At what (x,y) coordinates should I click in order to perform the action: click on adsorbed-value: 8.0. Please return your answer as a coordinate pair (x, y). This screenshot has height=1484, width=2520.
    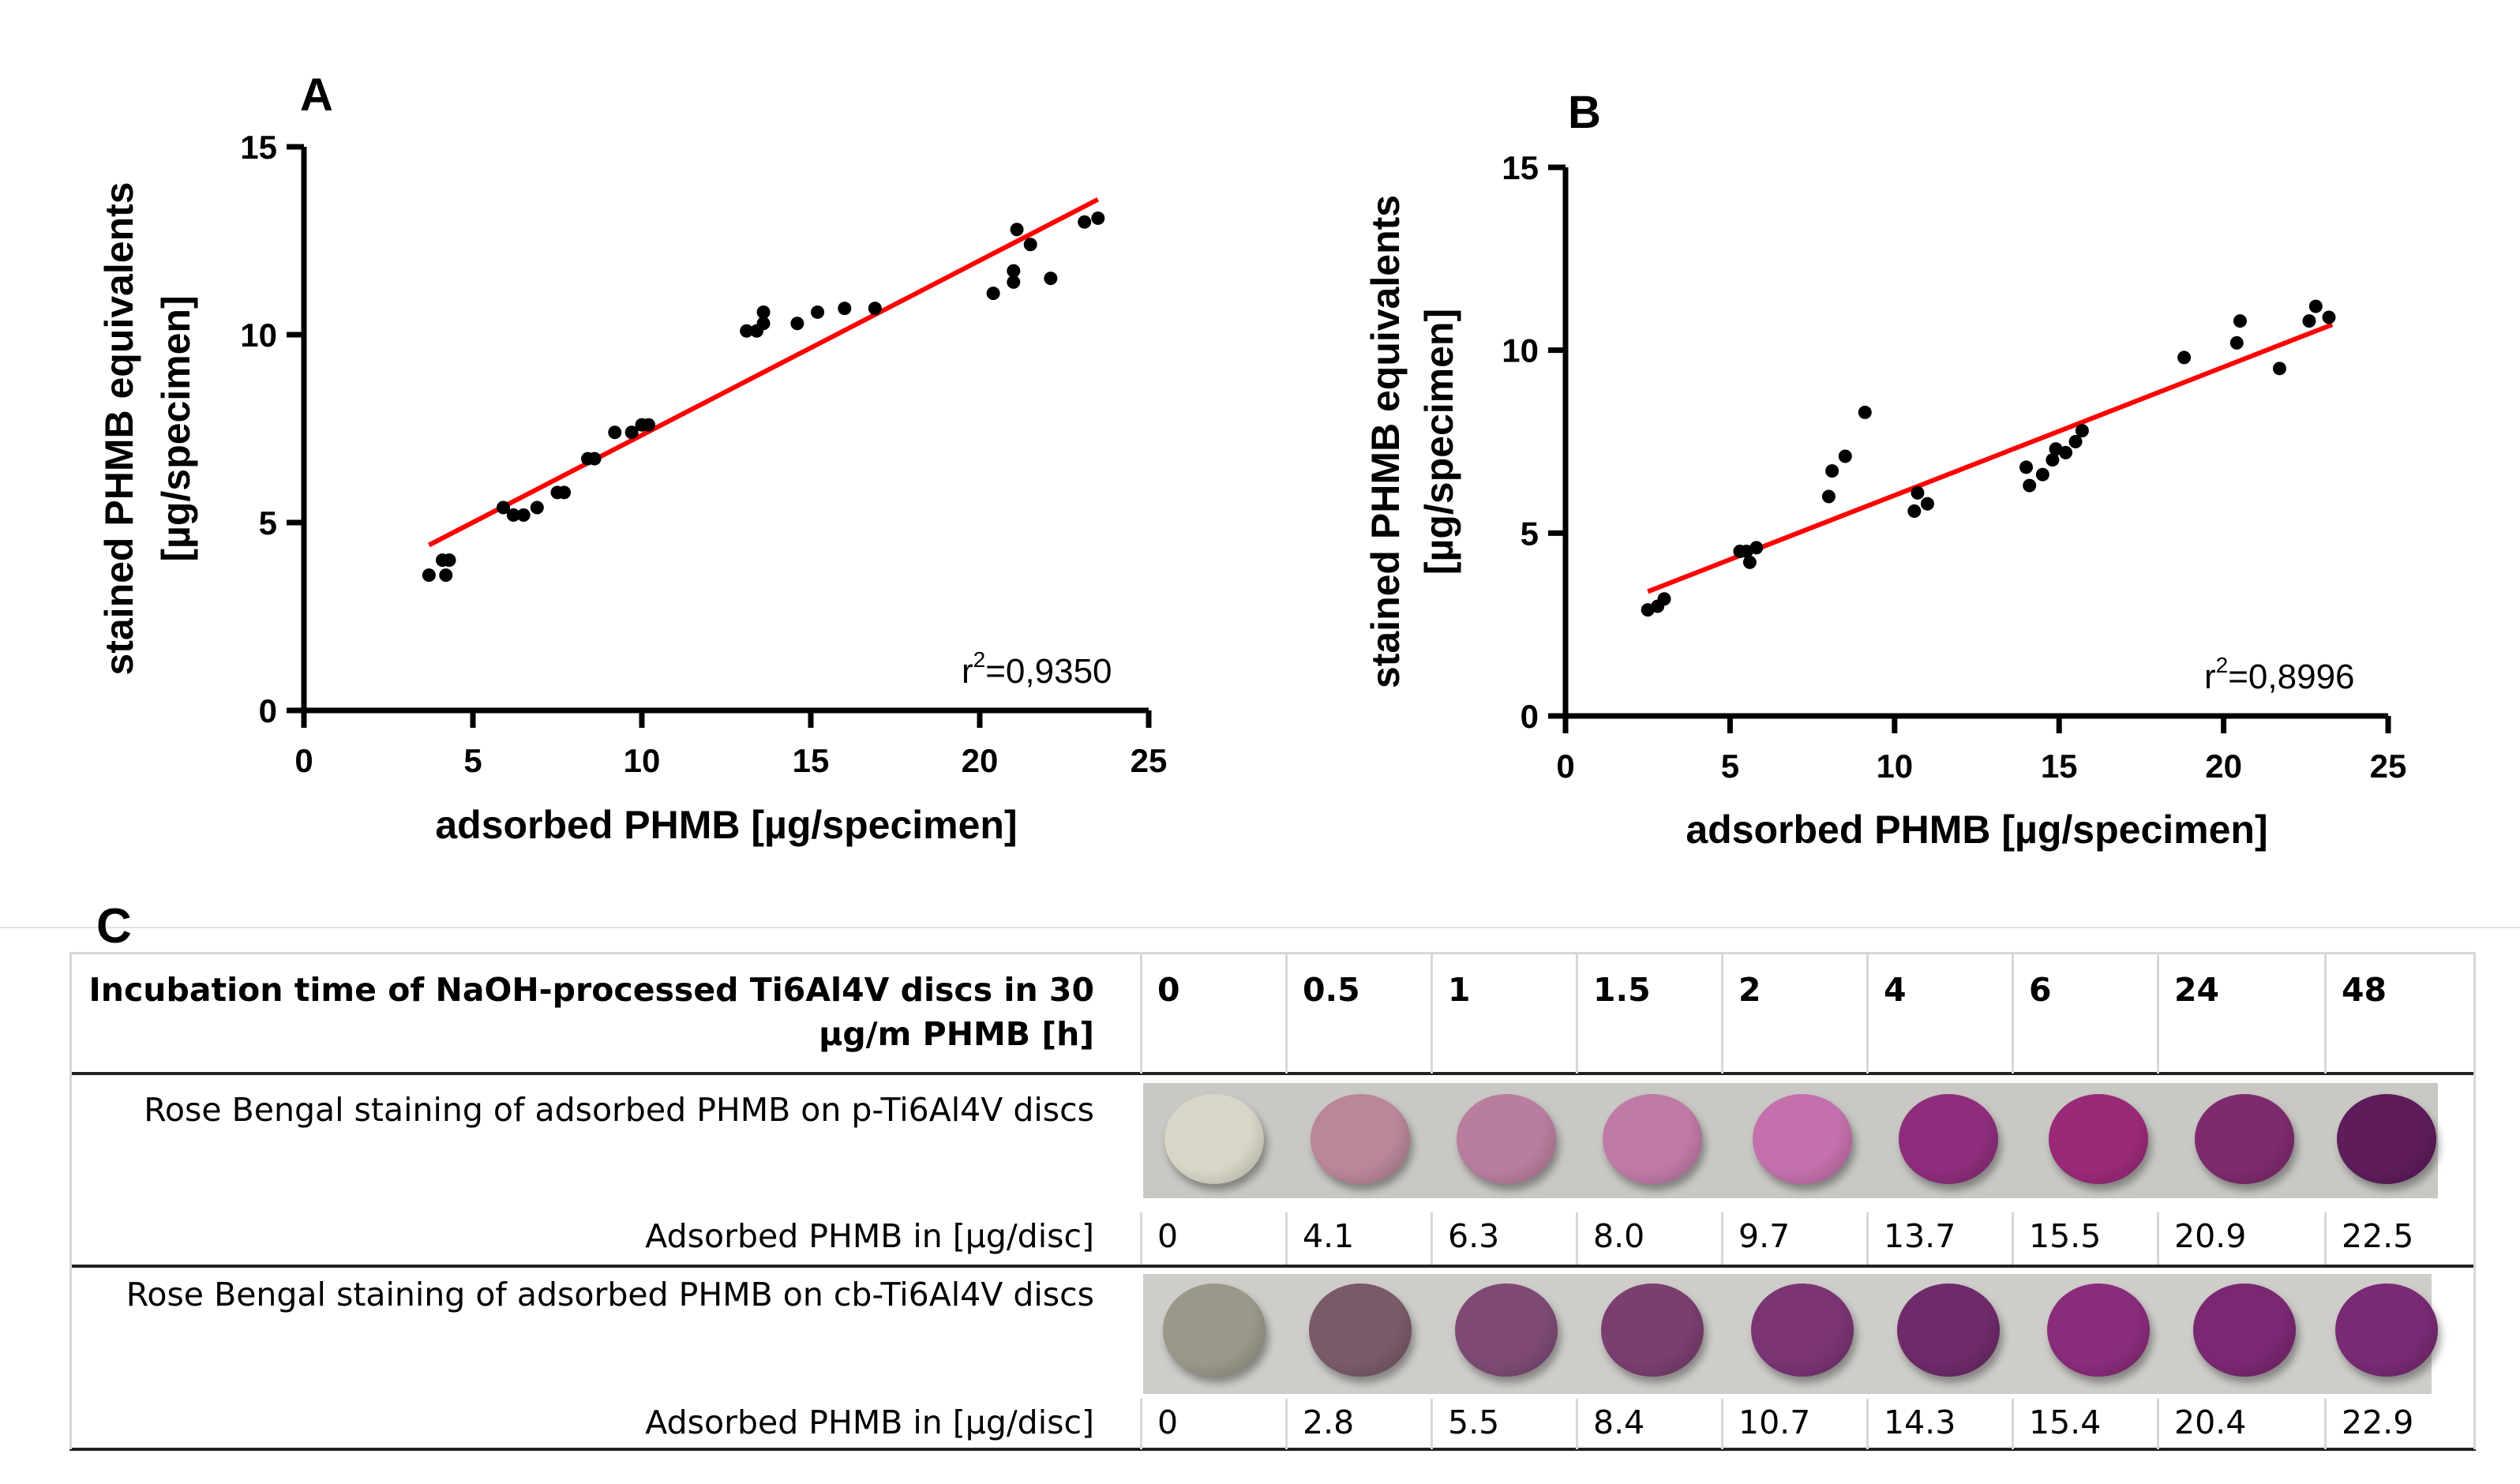
    Looking at the image, I should click on (1619, 1236).